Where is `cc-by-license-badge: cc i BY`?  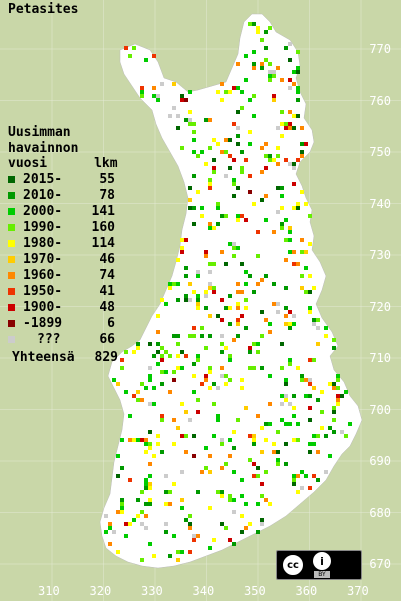
cc-by-license-badge: cc i BY is located at coordinates (319, 565).